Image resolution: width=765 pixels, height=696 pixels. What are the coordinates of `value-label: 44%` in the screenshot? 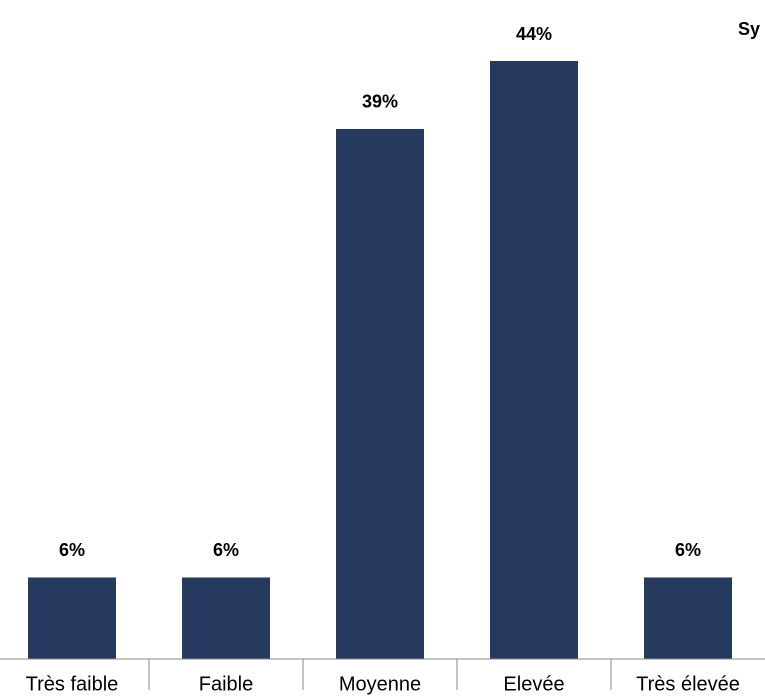 It's located at (534, 34).